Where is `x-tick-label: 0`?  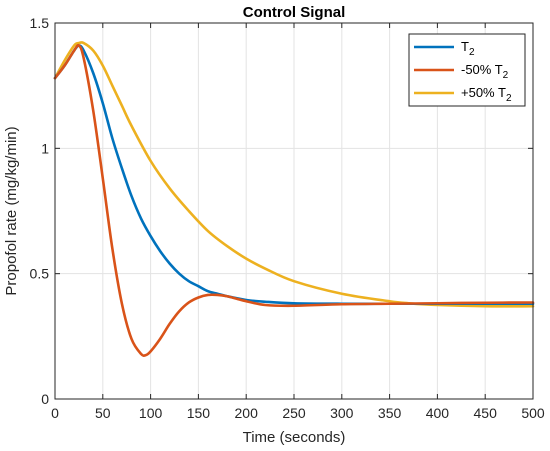
x-tick-label: 0 is located at coordinates (55, 413).